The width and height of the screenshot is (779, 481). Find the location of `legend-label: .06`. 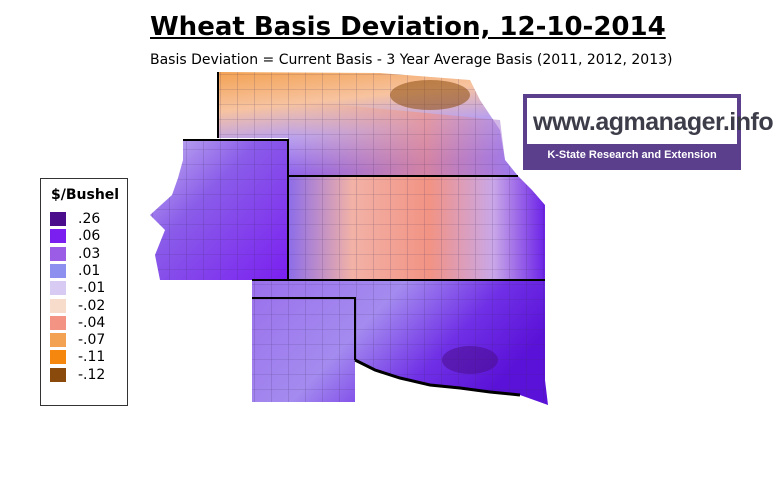

legend-label: .06 is located at coordinates (89, 236).